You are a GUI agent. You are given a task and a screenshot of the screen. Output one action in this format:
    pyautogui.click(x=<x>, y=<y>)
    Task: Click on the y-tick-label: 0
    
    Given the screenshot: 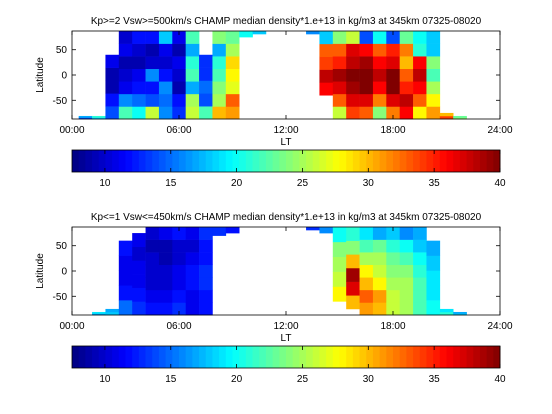 What is the action you would take?
    pyautogui.click(x=64, y=272)
    